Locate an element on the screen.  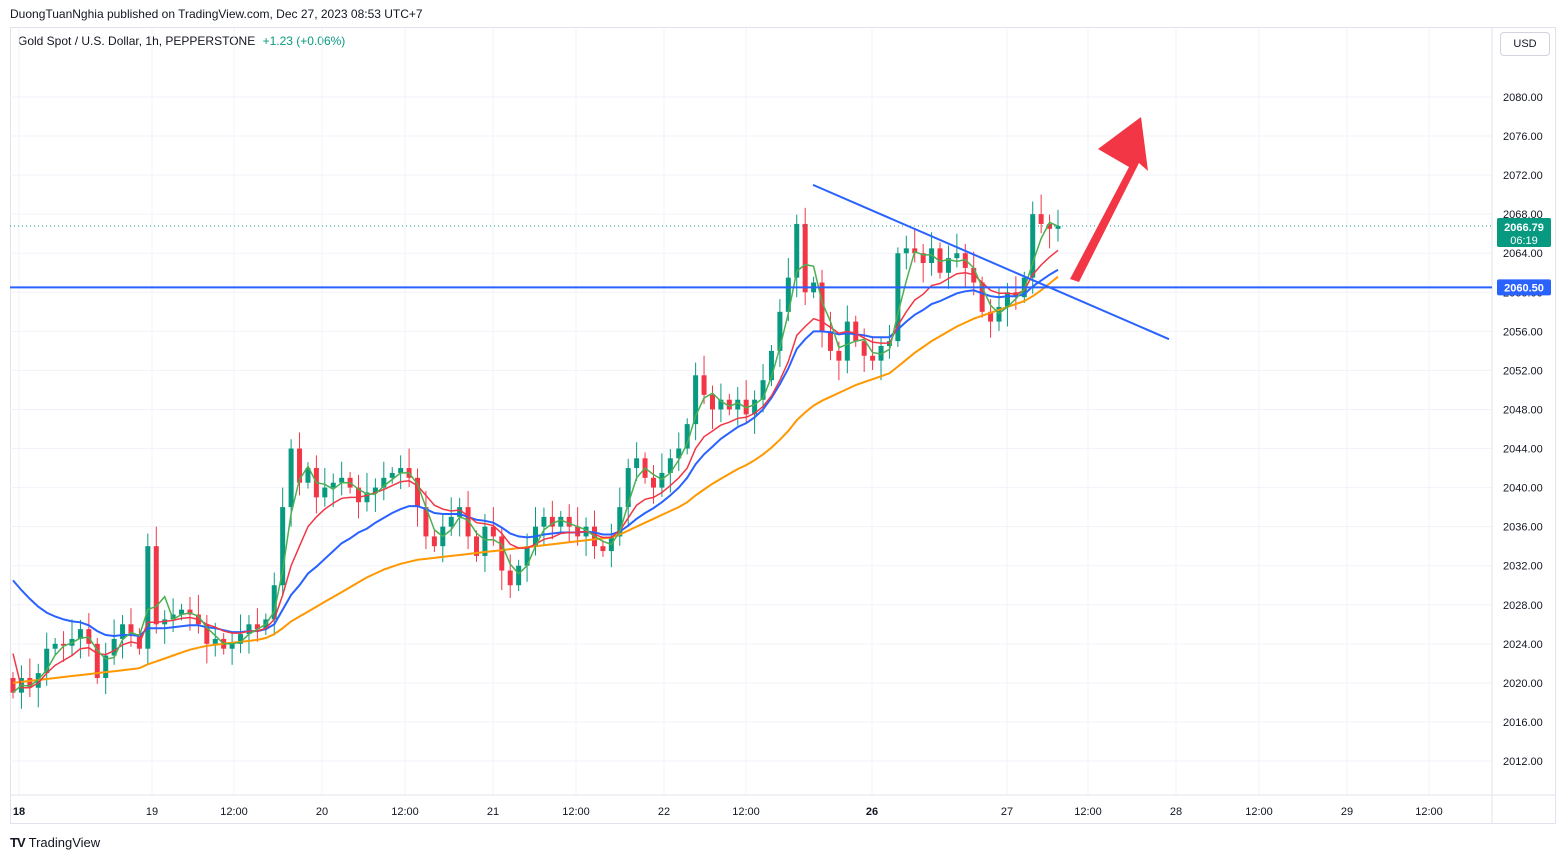
countdown-text: 06:19 is located at coordinates (1524, 241).